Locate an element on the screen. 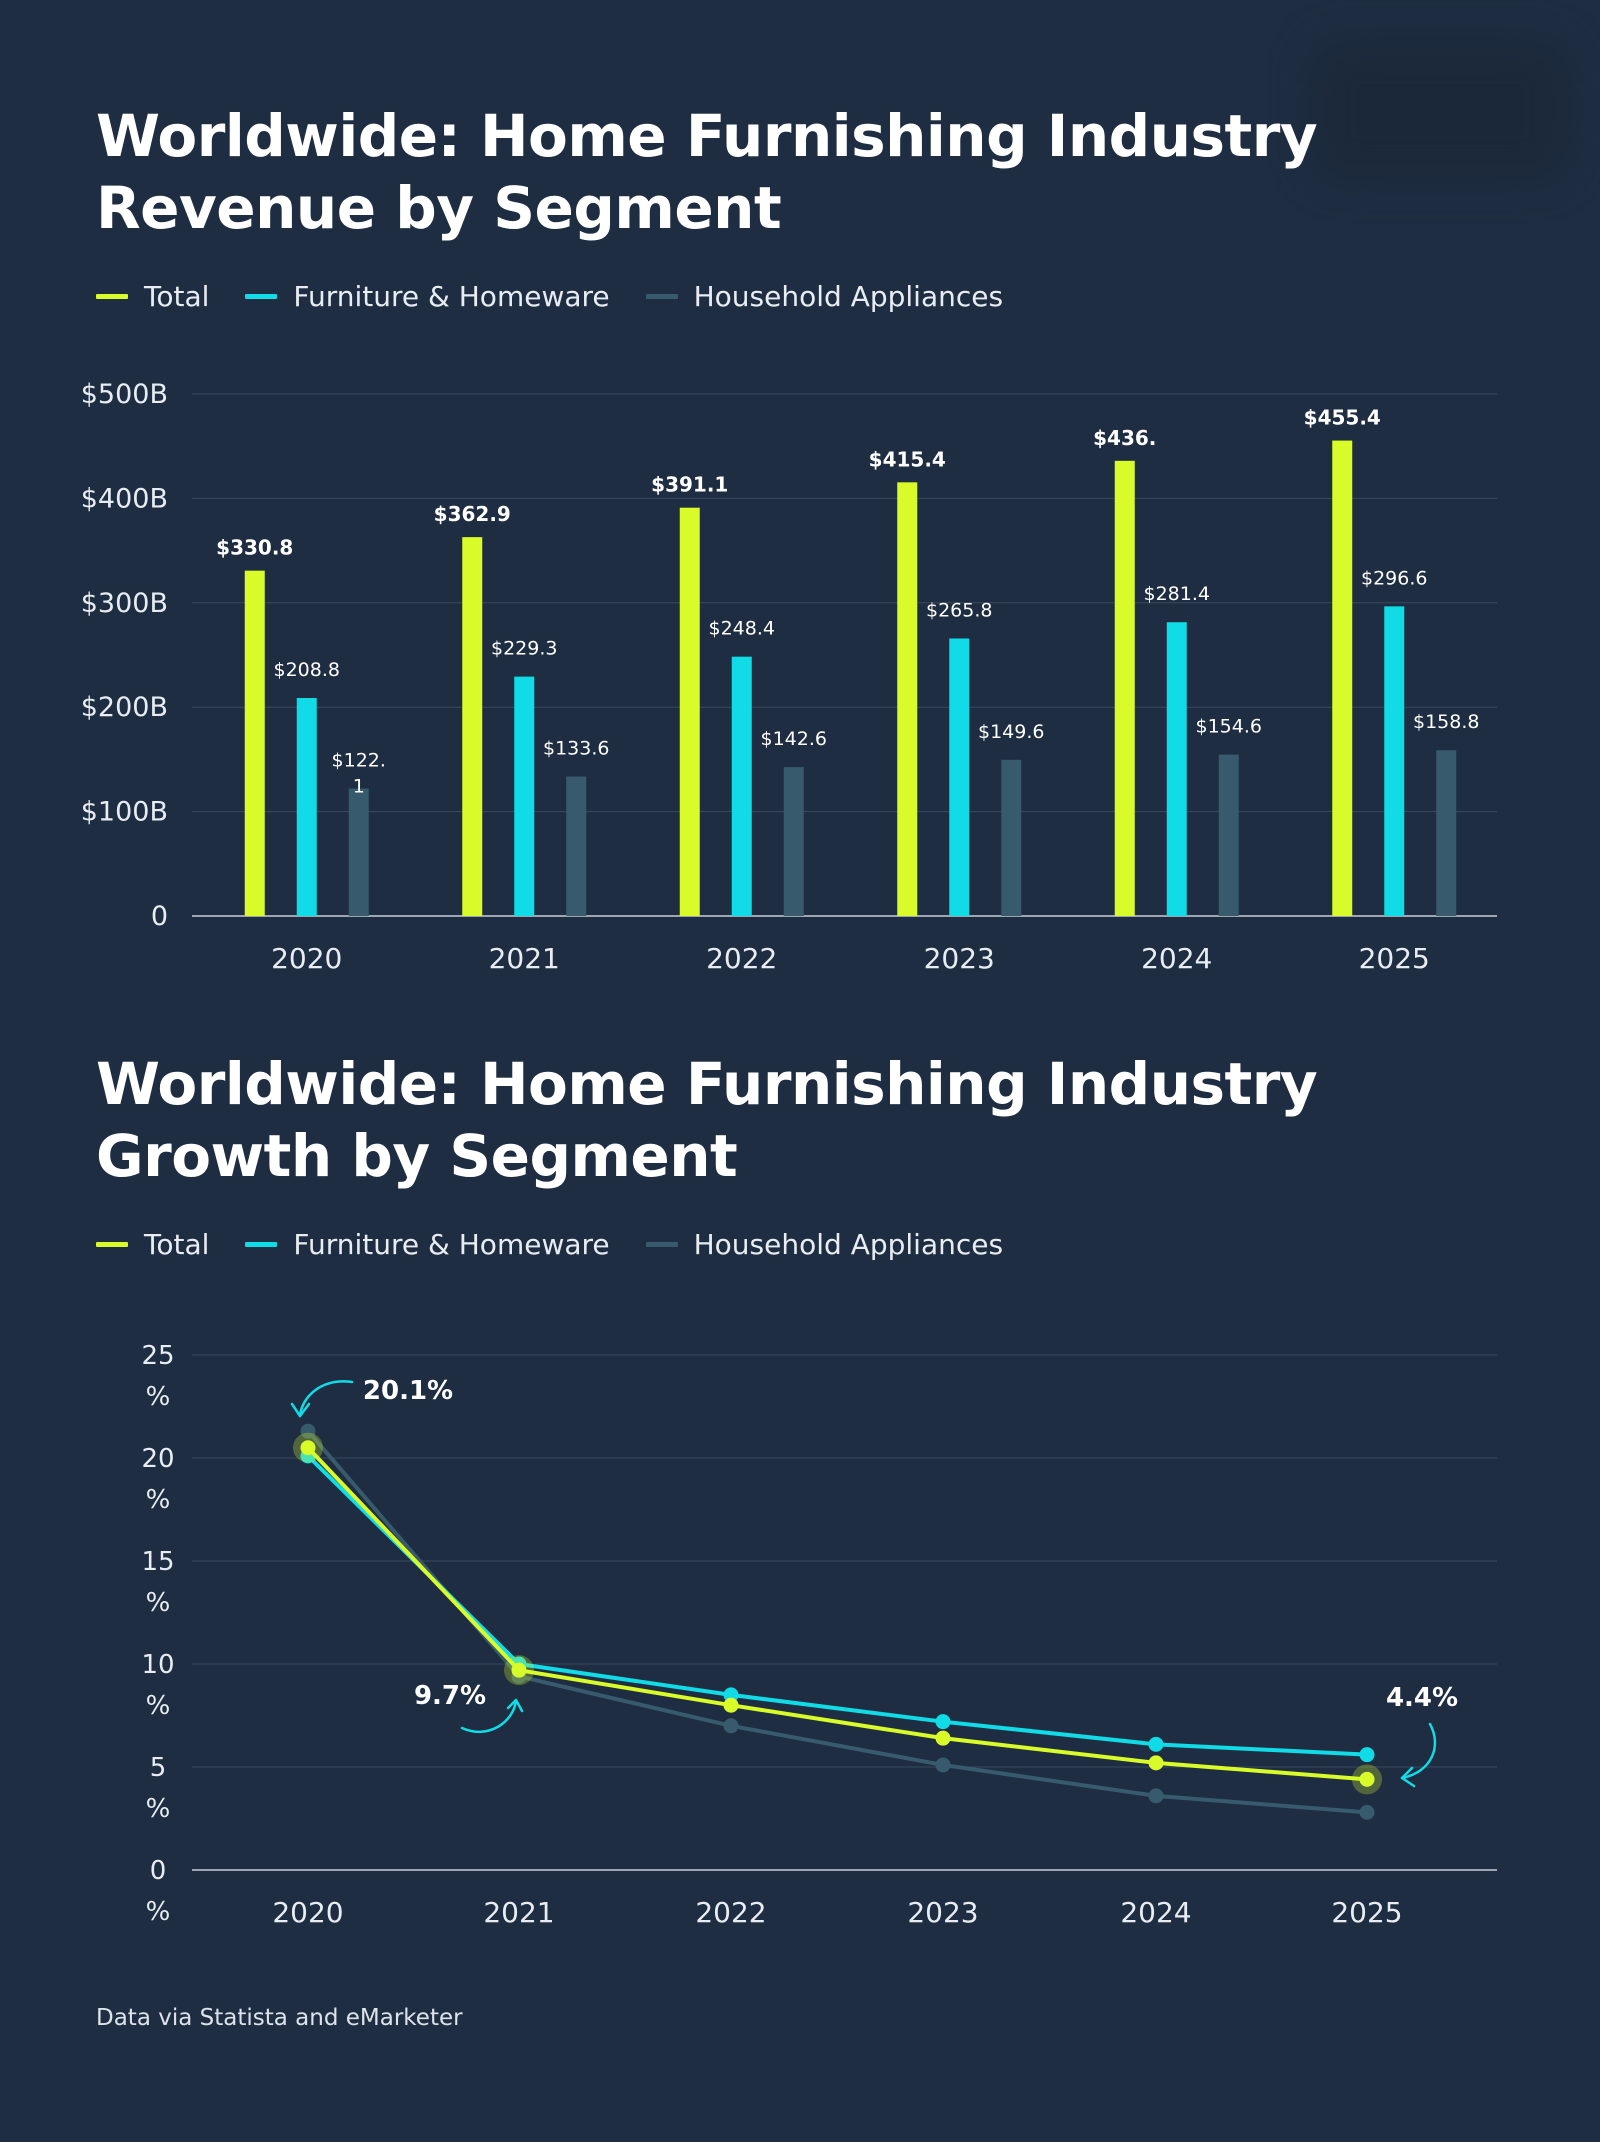 The image size is (1600, 2142). y-tick-label: $300B is located at coordinates (124, 603).